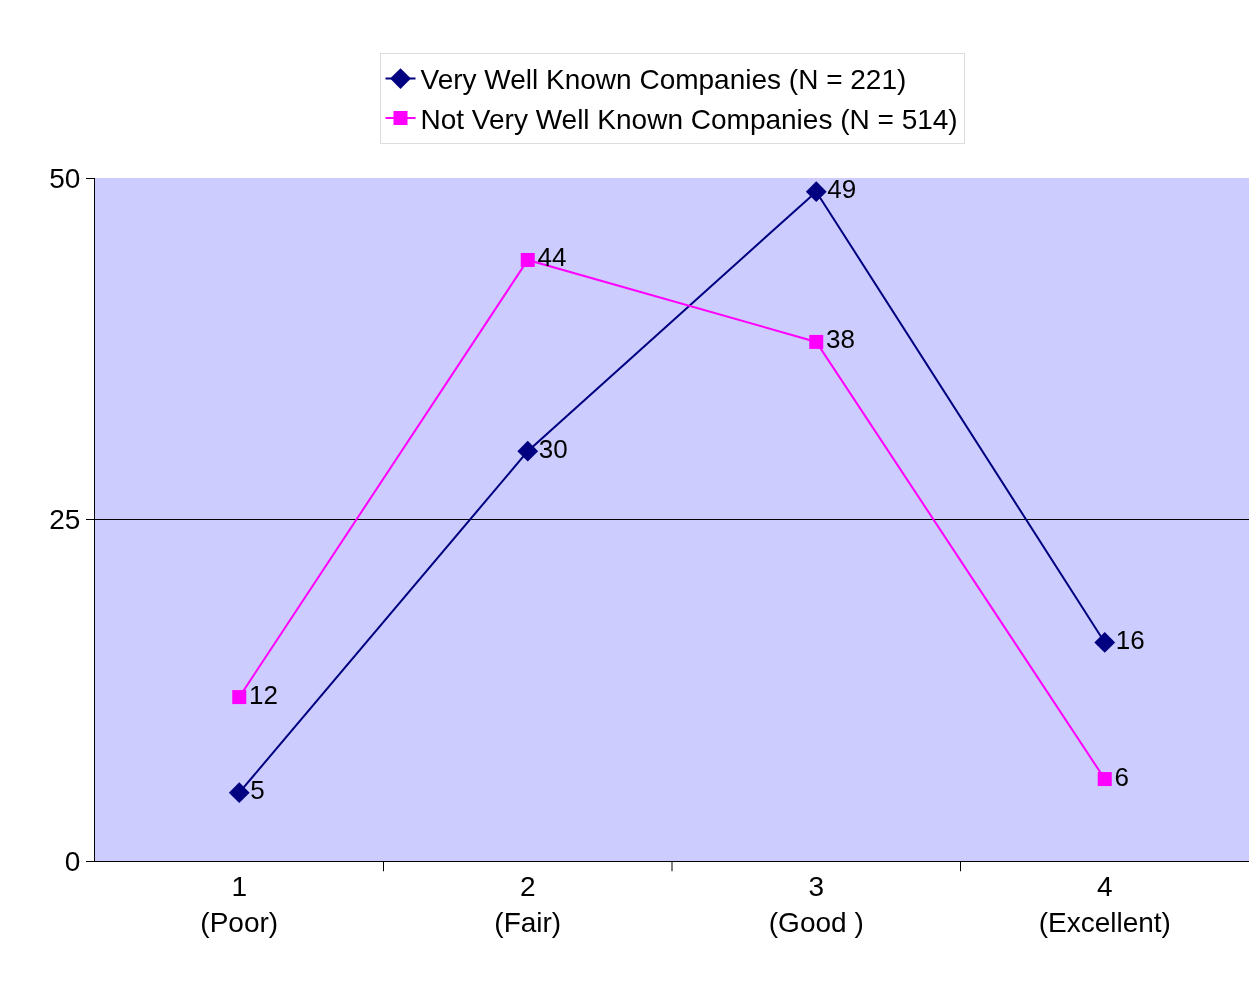 Image resolution: width=1249 pixels, height=996 pixels. I want to click on x-tick-label: 1 (Poor), so click(239, 904).